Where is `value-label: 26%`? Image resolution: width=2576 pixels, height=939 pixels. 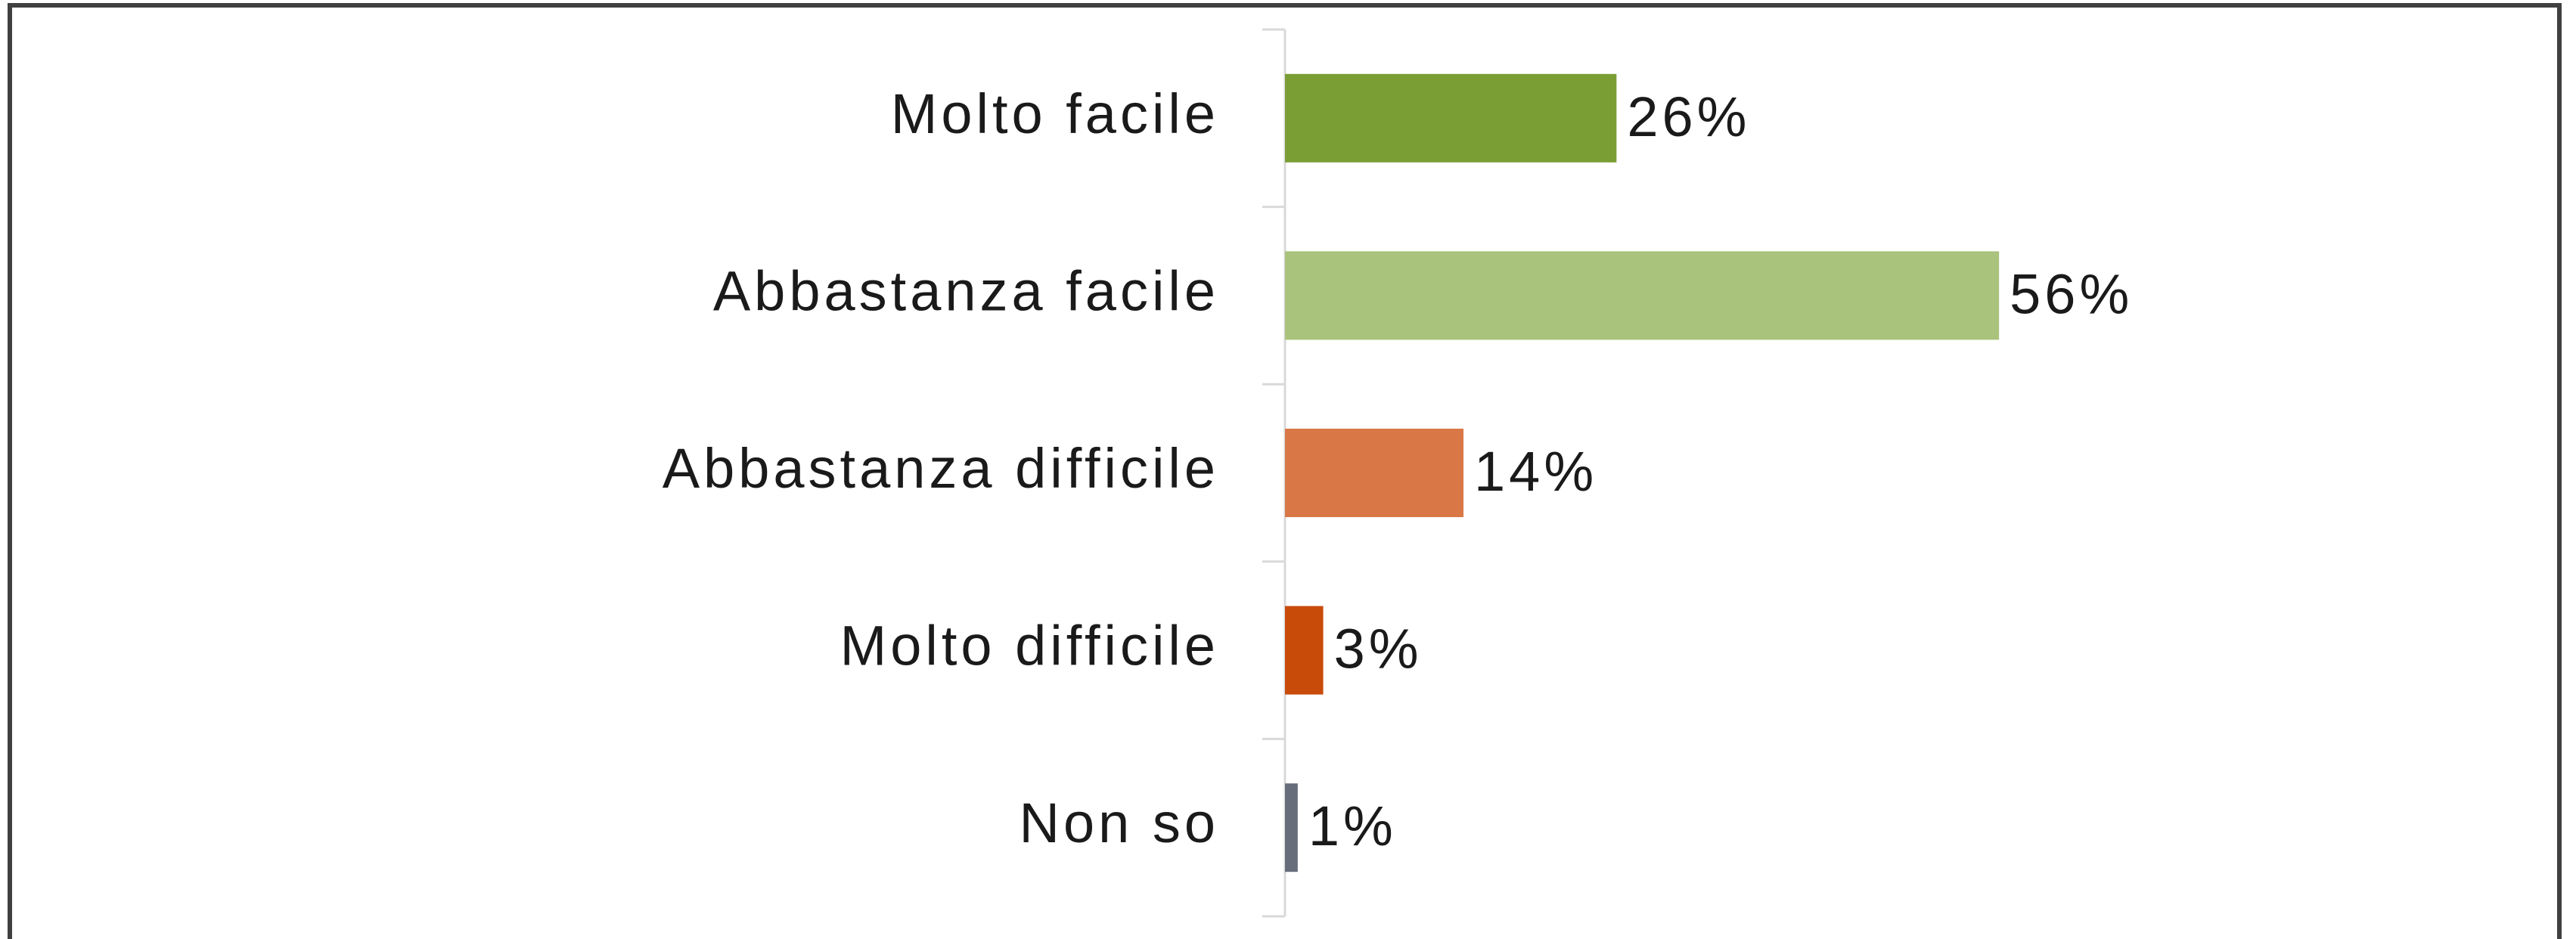 value-label: 26% is located at coordinates (1688, 117).